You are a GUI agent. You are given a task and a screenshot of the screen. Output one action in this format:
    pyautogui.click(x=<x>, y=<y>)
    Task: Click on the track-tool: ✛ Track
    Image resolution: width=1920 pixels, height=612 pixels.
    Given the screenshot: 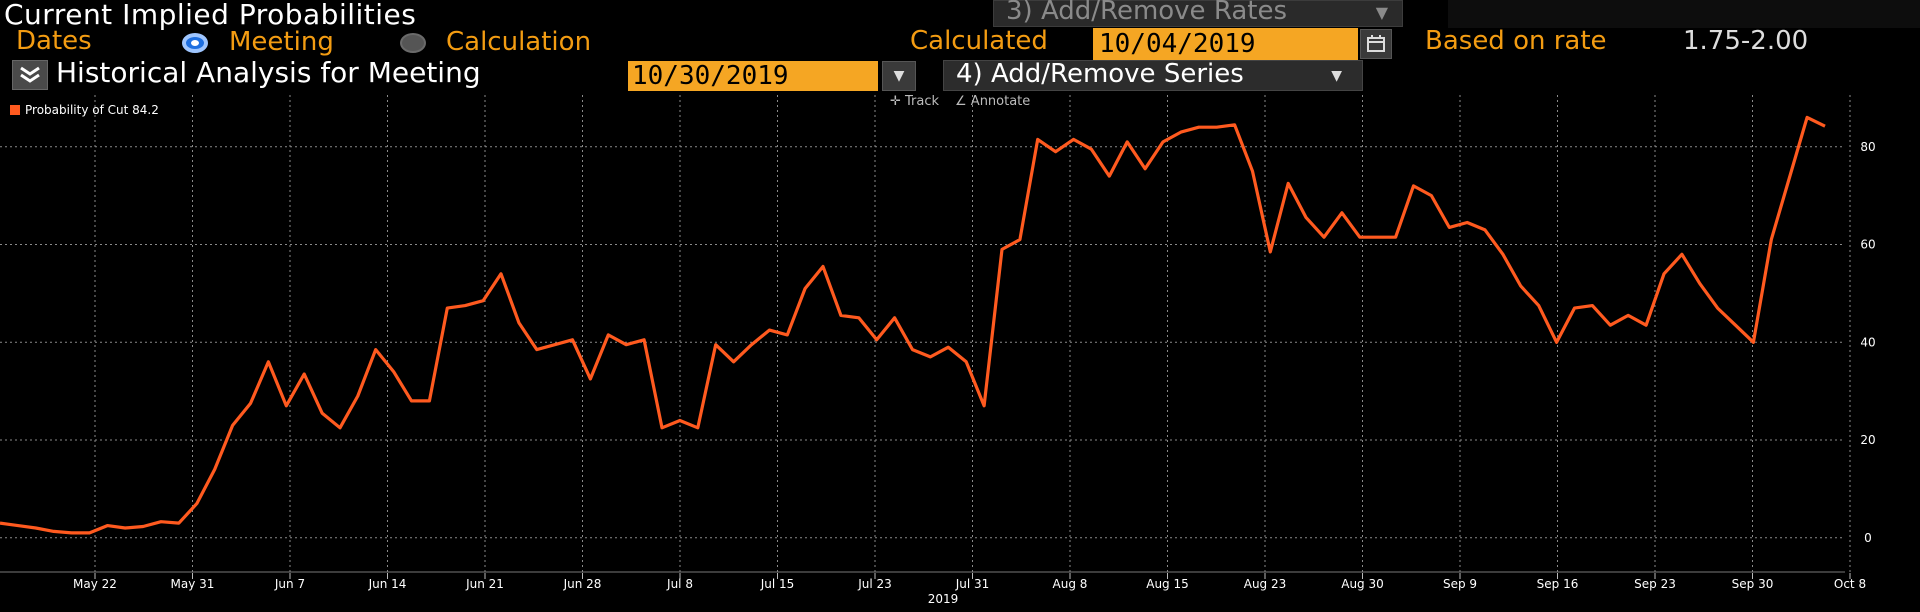 What is the action you would take?
    pyautogui.click(x=914, y=101)
    